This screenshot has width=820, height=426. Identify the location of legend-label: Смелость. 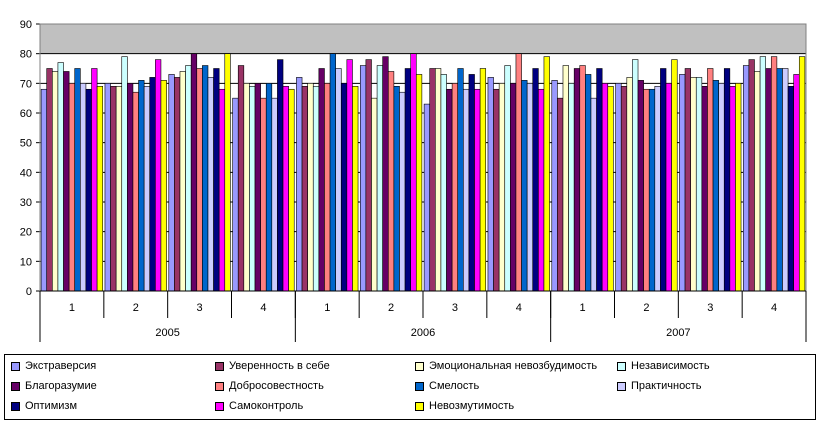
(454, 386).